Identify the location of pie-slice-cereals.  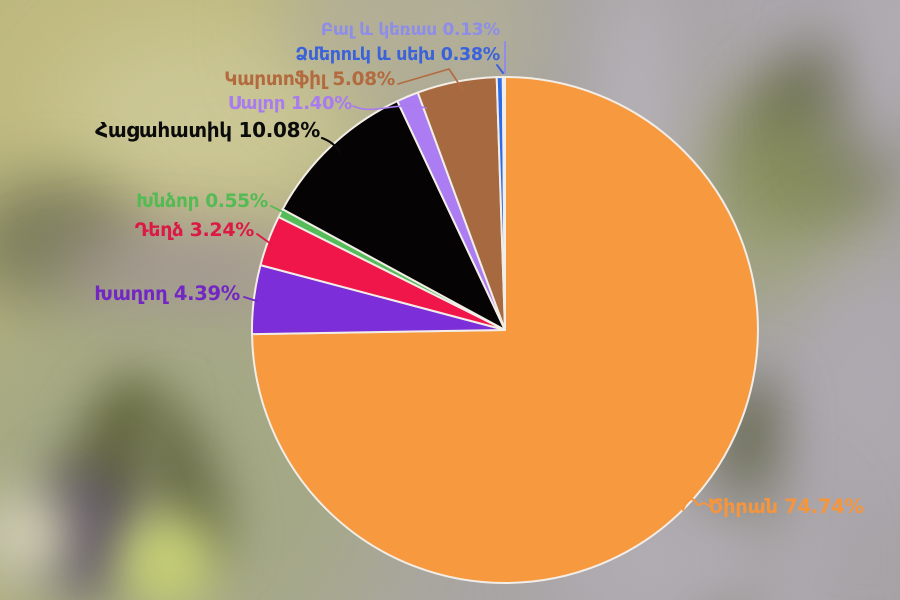
(393, 215).